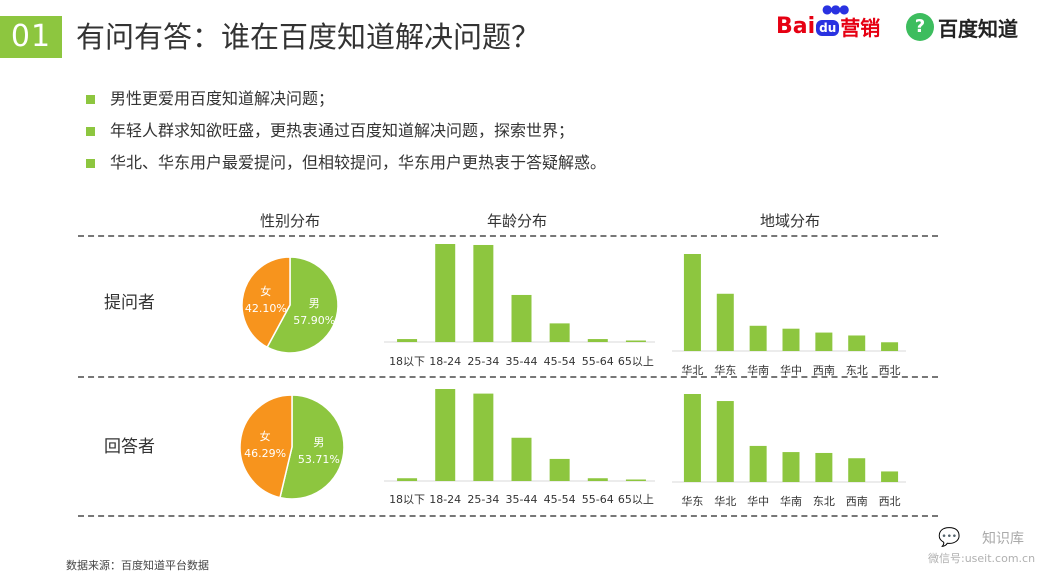 This screenshot has width=1040, height=585. What do you see at coordinates (346, 102) in the screenshot?
I see `finding-item: 男性更爱用百度知道解决问题；` at bounding box center [346, 102].